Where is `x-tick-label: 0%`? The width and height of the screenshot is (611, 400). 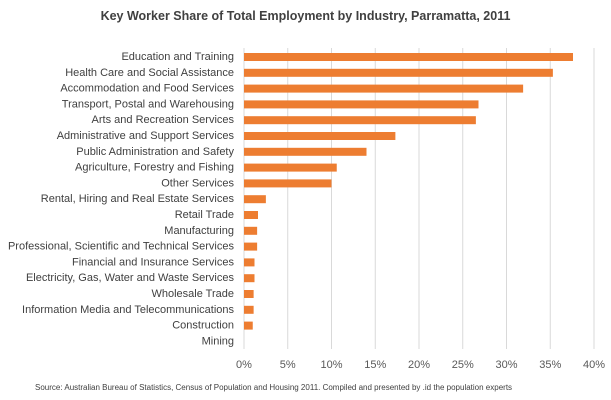 x-tick-label: 0% is located at coordinates (244, 365).